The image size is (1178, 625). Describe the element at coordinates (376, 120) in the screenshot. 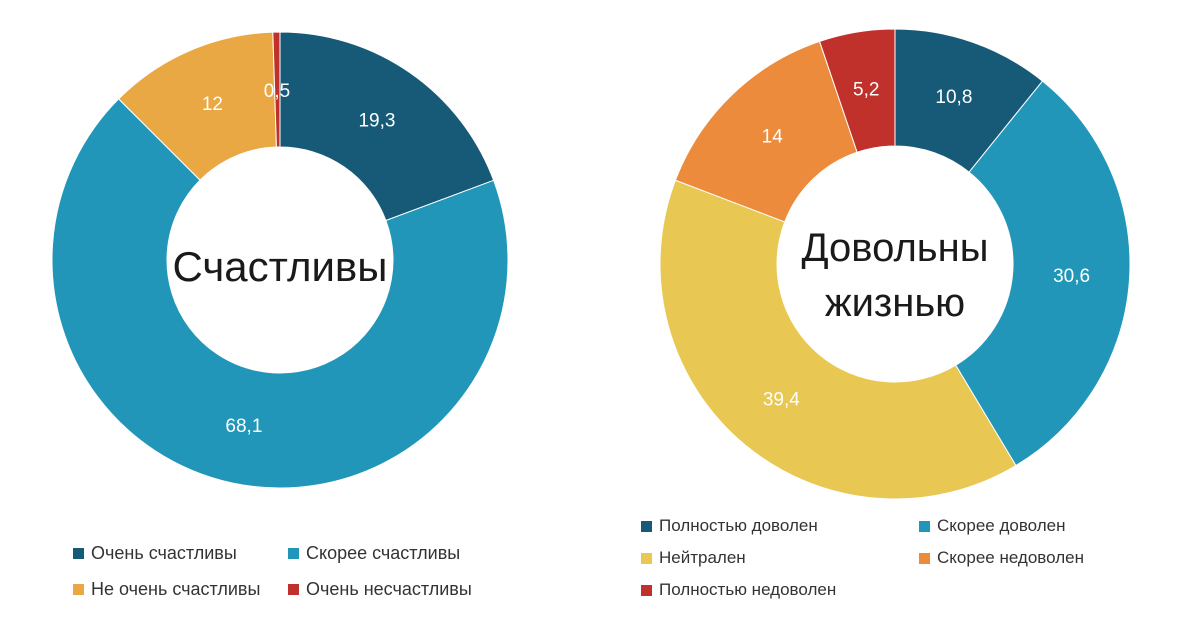

I see `data-label: 19,3` at that location.